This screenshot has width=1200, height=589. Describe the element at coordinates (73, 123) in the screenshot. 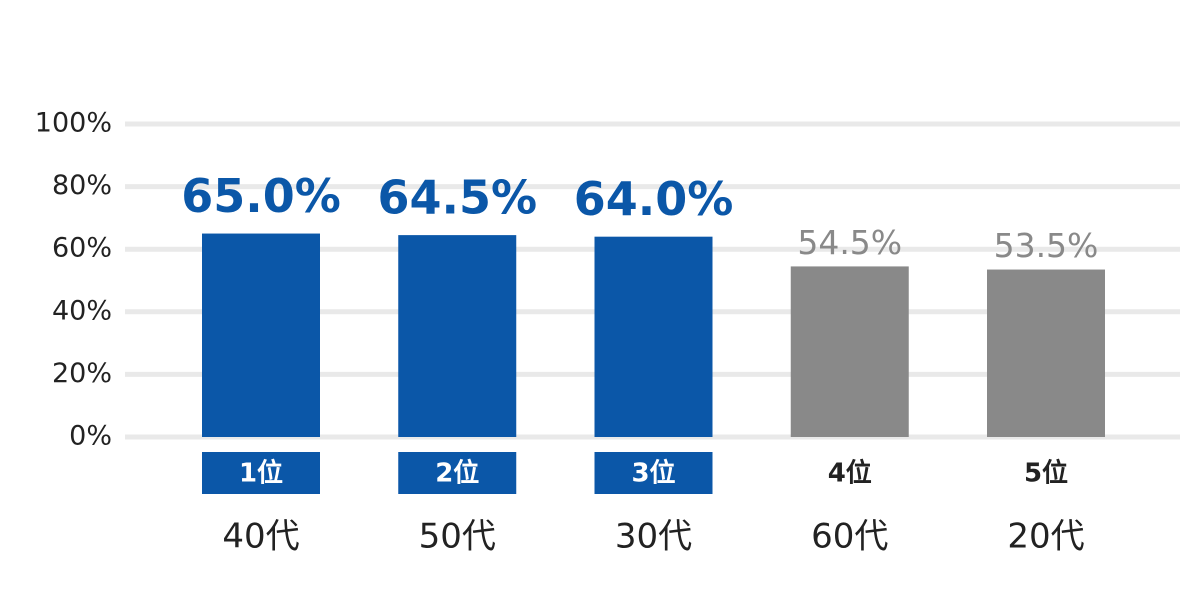

I see `y-tick-label: 100%` at that location.